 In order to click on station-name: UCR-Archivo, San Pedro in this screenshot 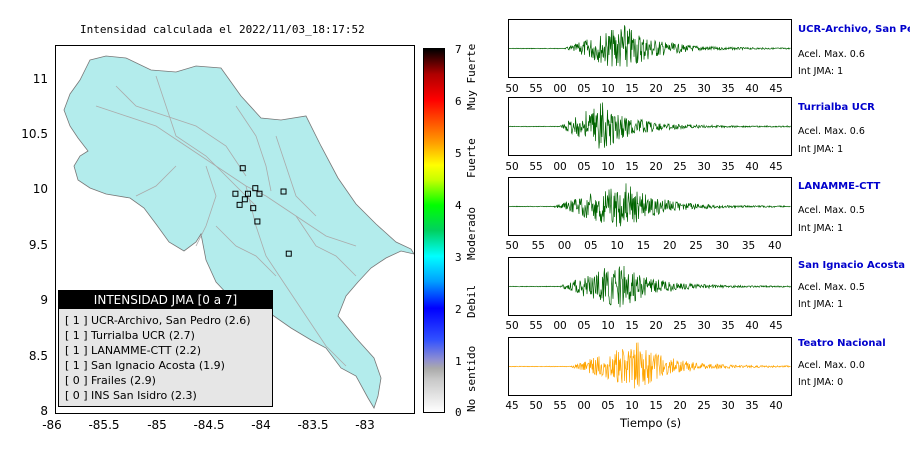, I will do `click(854, 29)`.